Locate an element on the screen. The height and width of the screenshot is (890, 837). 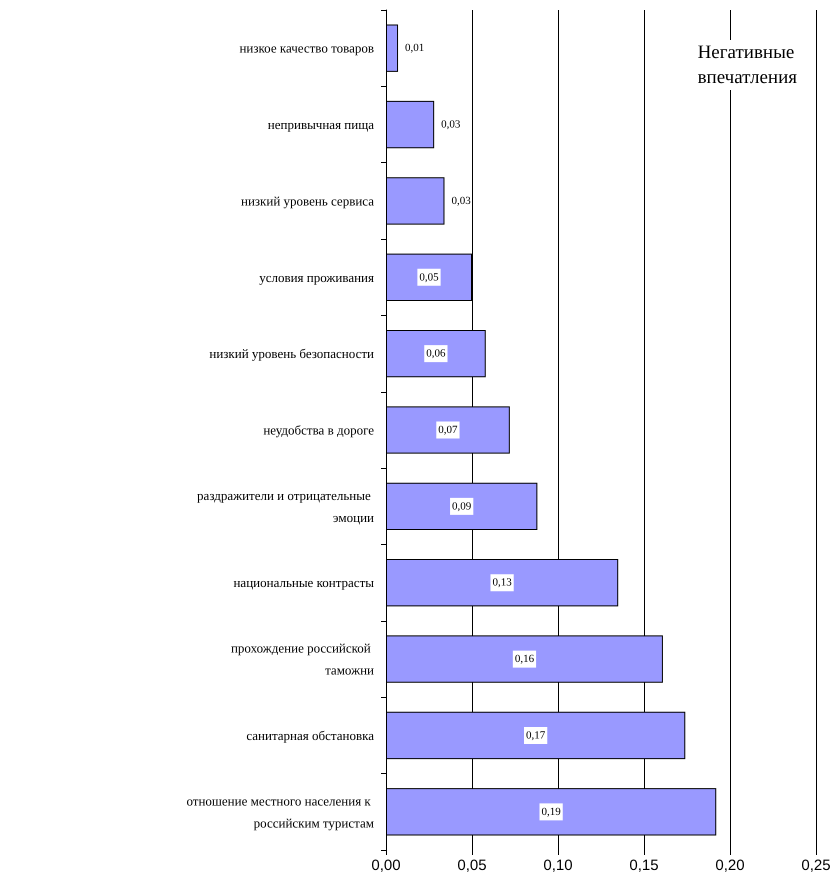
data-label: 0,17 is located at coordinates (536, 735).